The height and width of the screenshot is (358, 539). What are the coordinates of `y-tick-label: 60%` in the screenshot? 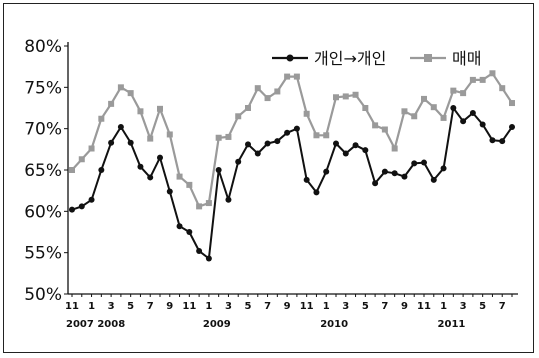 It's located at (43, 212).